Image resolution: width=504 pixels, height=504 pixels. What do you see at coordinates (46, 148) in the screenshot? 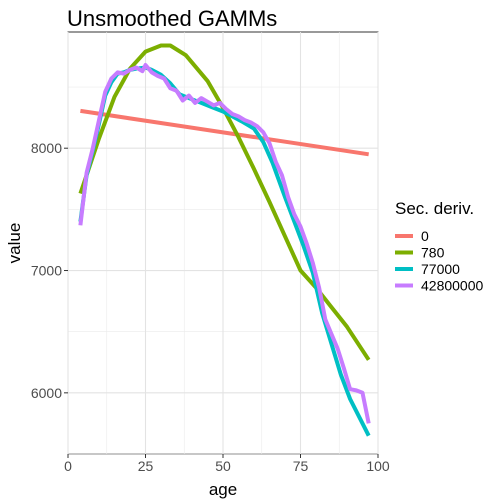
I see `y-tick-label: 8000` at bounding box center [46, 148].